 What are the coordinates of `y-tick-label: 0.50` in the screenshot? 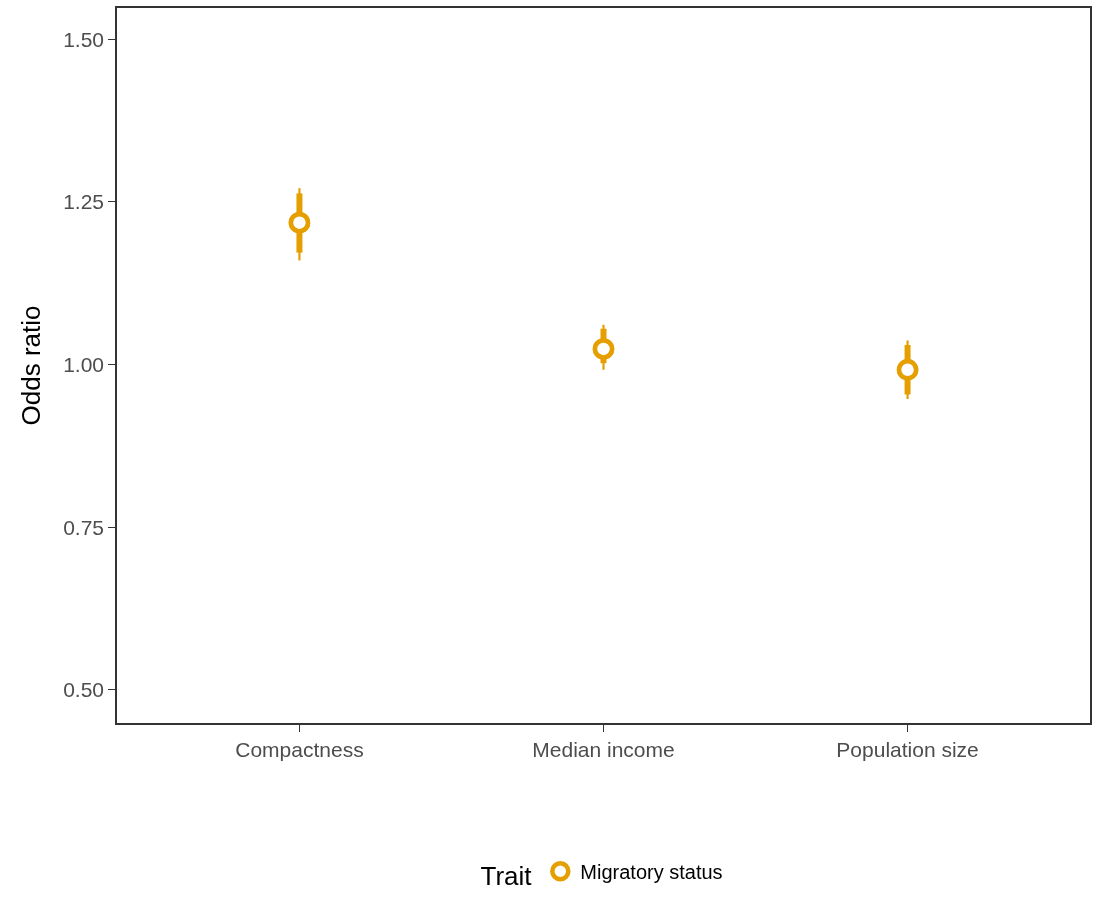 It's located at (84, 690).